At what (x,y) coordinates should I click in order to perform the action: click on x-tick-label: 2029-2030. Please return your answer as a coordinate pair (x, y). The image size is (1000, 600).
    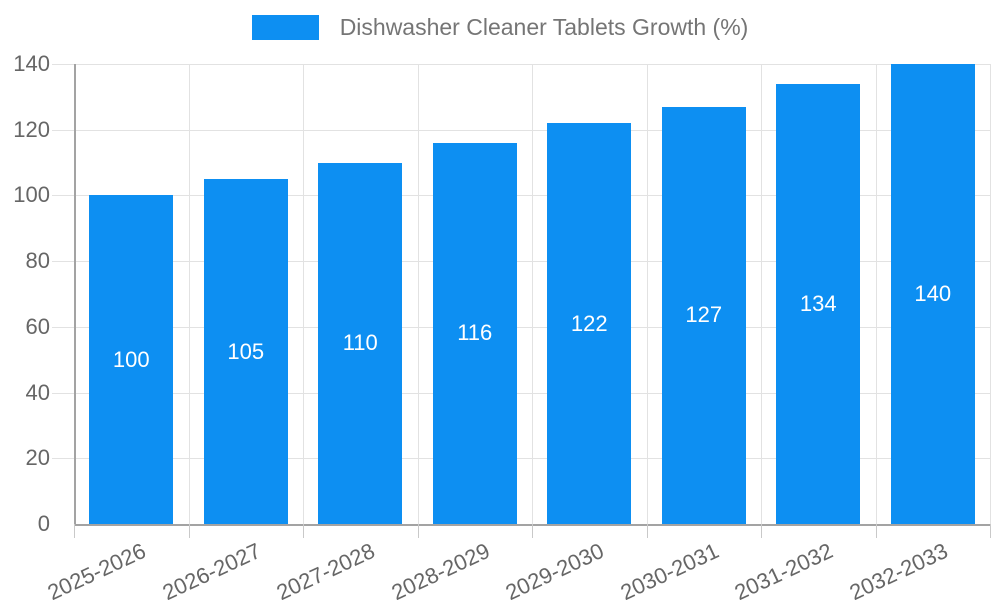
    Looking at the image, I should click on (554, 569).